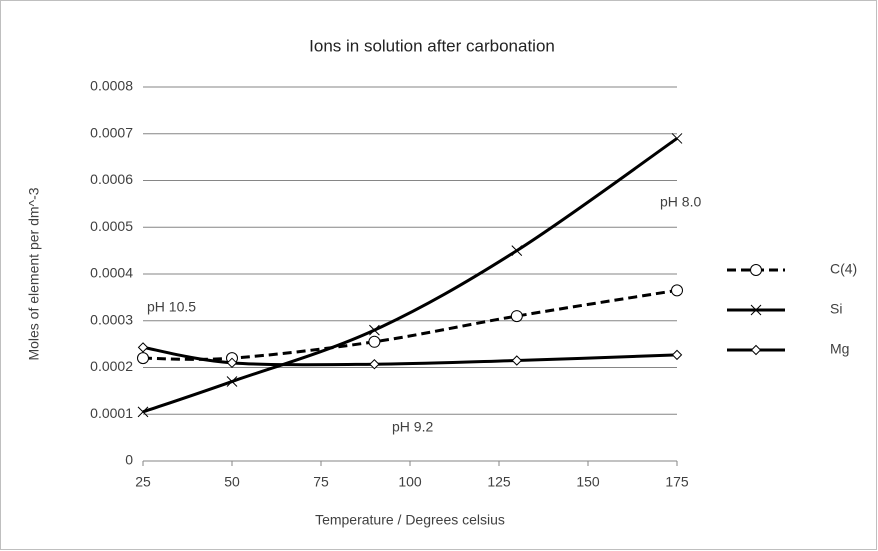 This screenshot has height=551, width=878. I want to click on annotation: pH 8.0, so click(680, 202).